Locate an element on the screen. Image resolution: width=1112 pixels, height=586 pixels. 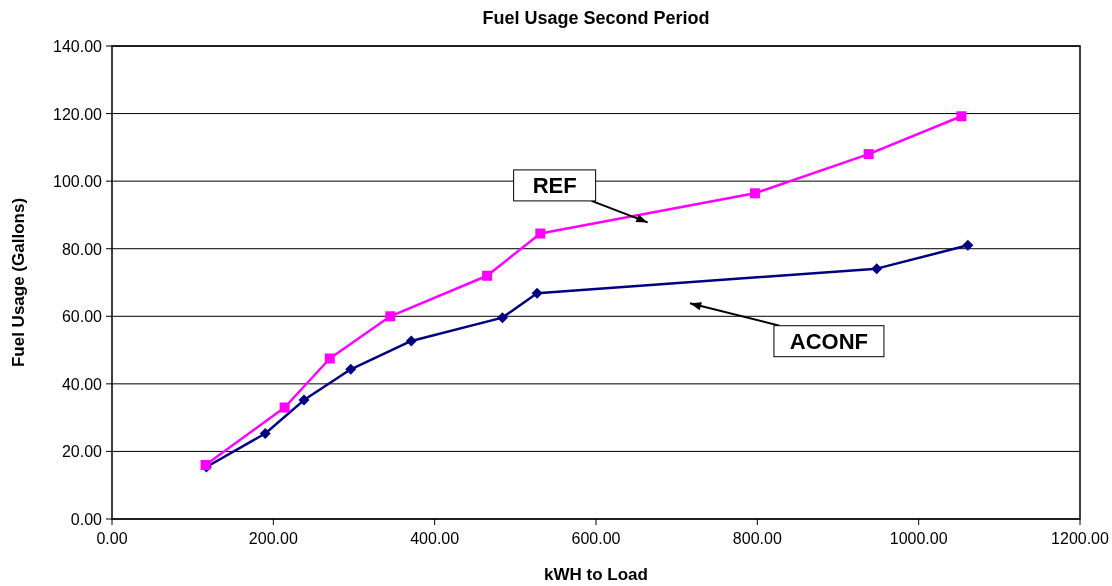
y-tick-label: 140.00 is located at coordinates (78, 46).